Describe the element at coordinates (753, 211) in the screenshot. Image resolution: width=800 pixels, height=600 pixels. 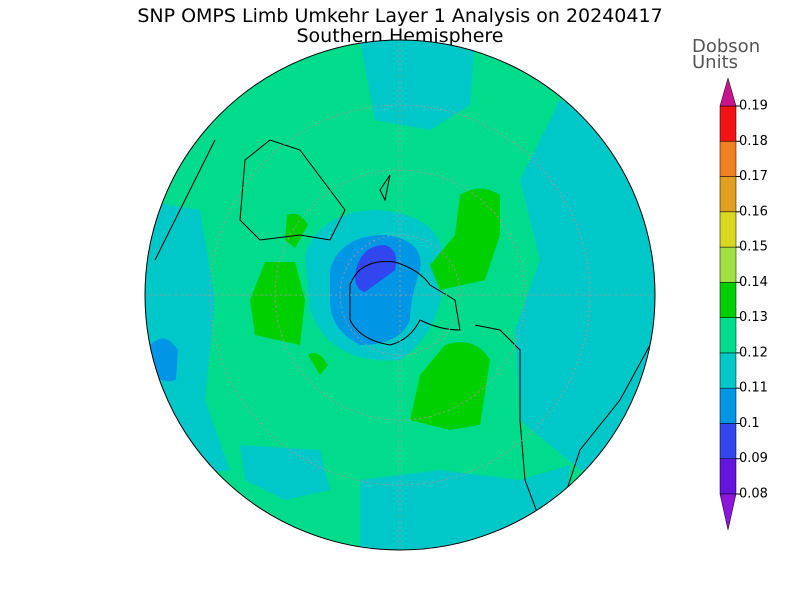
I see `colorbar-tick-label: 0.16` at that location.